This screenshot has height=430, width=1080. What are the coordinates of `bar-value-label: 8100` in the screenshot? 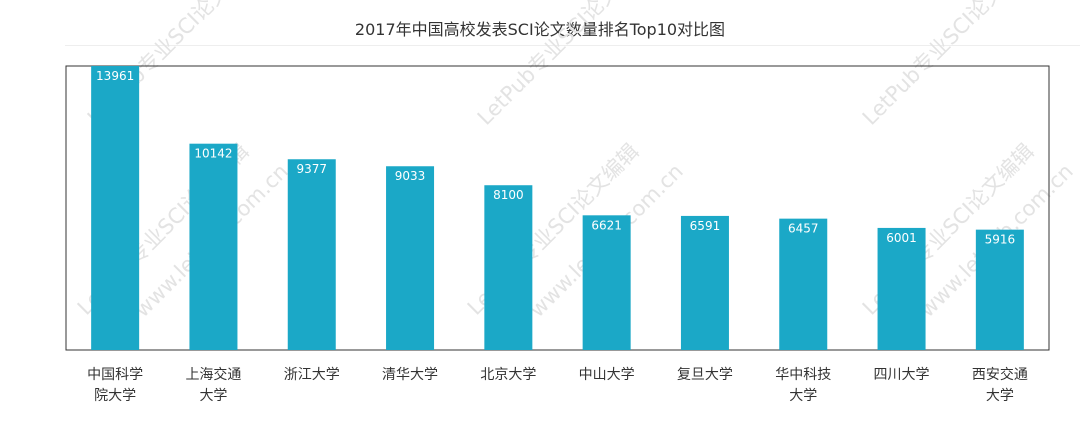 It's located at (508, 195).